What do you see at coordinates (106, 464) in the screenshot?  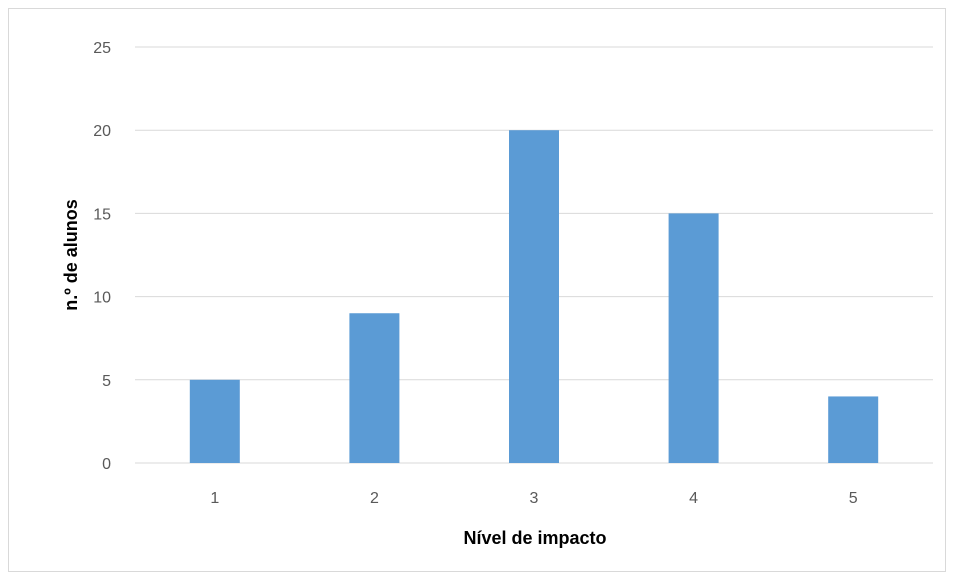 I see `y-tick-label: 0` at bounding box center [106, 464].